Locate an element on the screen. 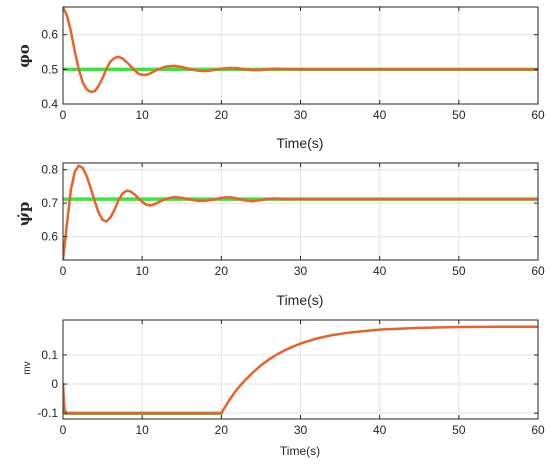 The height and width of the screenshot is (464, 550). mv-x-tick-label: 10 is located at coordinates (142, 430).